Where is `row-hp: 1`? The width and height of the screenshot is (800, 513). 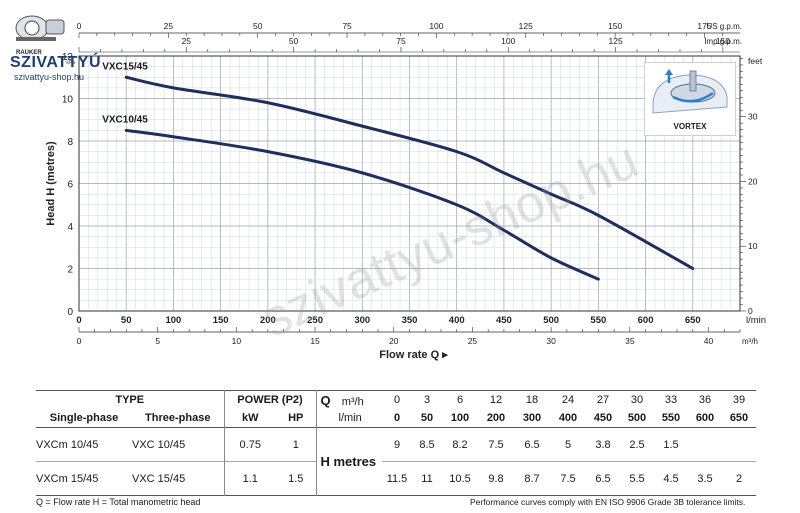
row-hp: 1 is located at coordinates (295, 444).